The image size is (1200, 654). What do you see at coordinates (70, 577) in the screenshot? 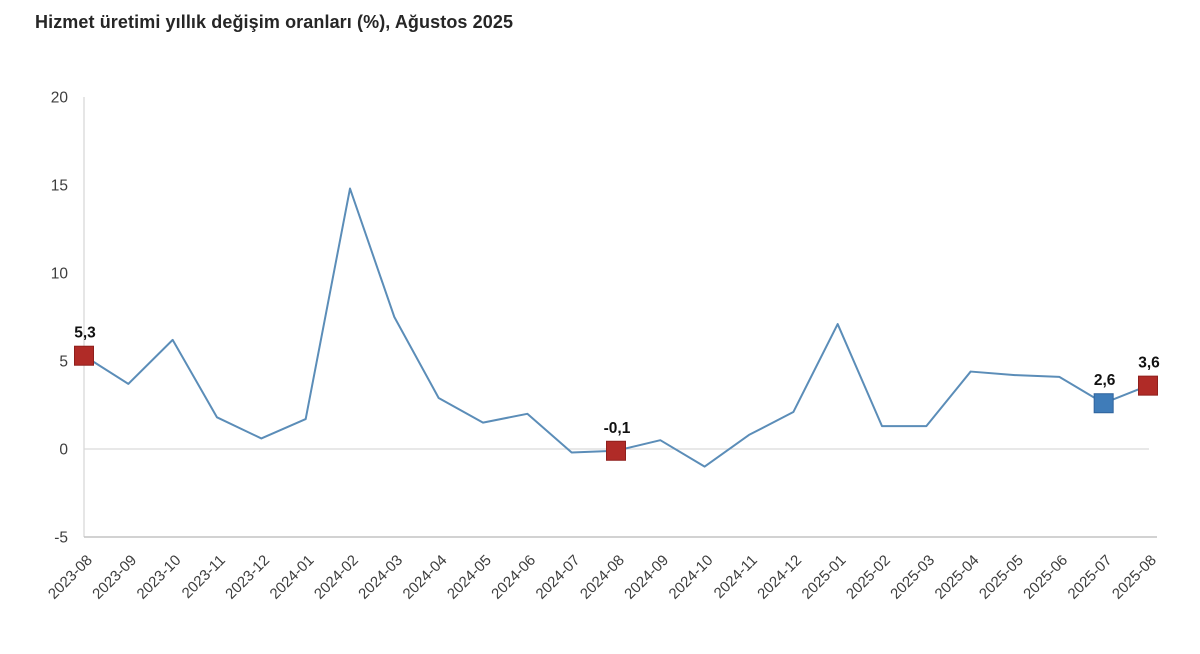
I see `x-axis-label: 2023-08` at bounding box center [70, 577].